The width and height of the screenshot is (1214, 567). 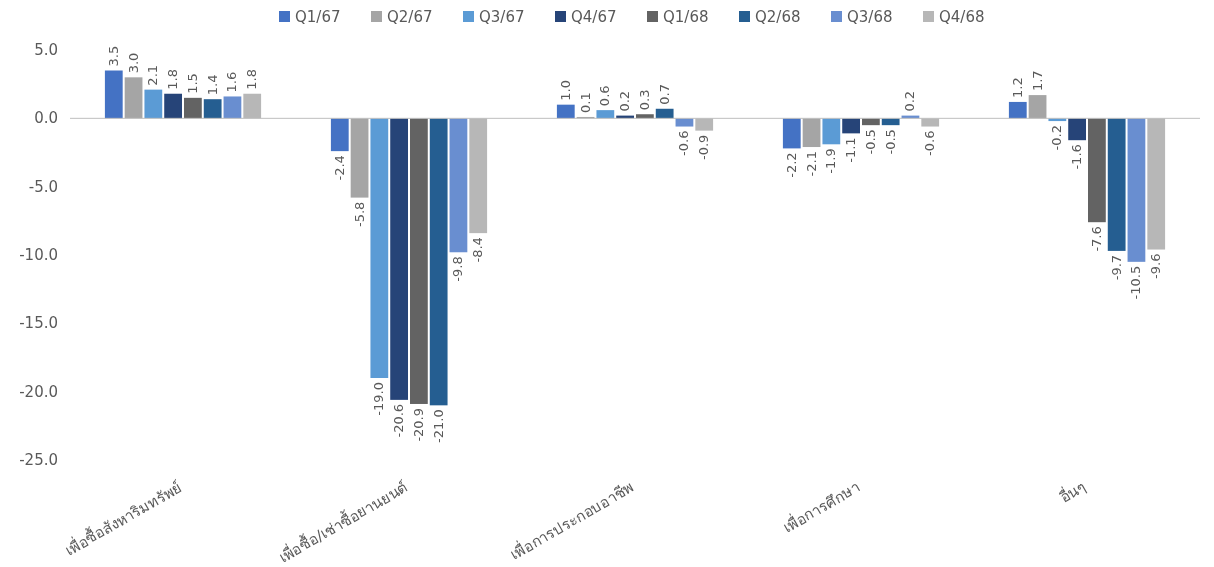 I want to click on y-tick-label: -10.0, so click(x=38, y=255).